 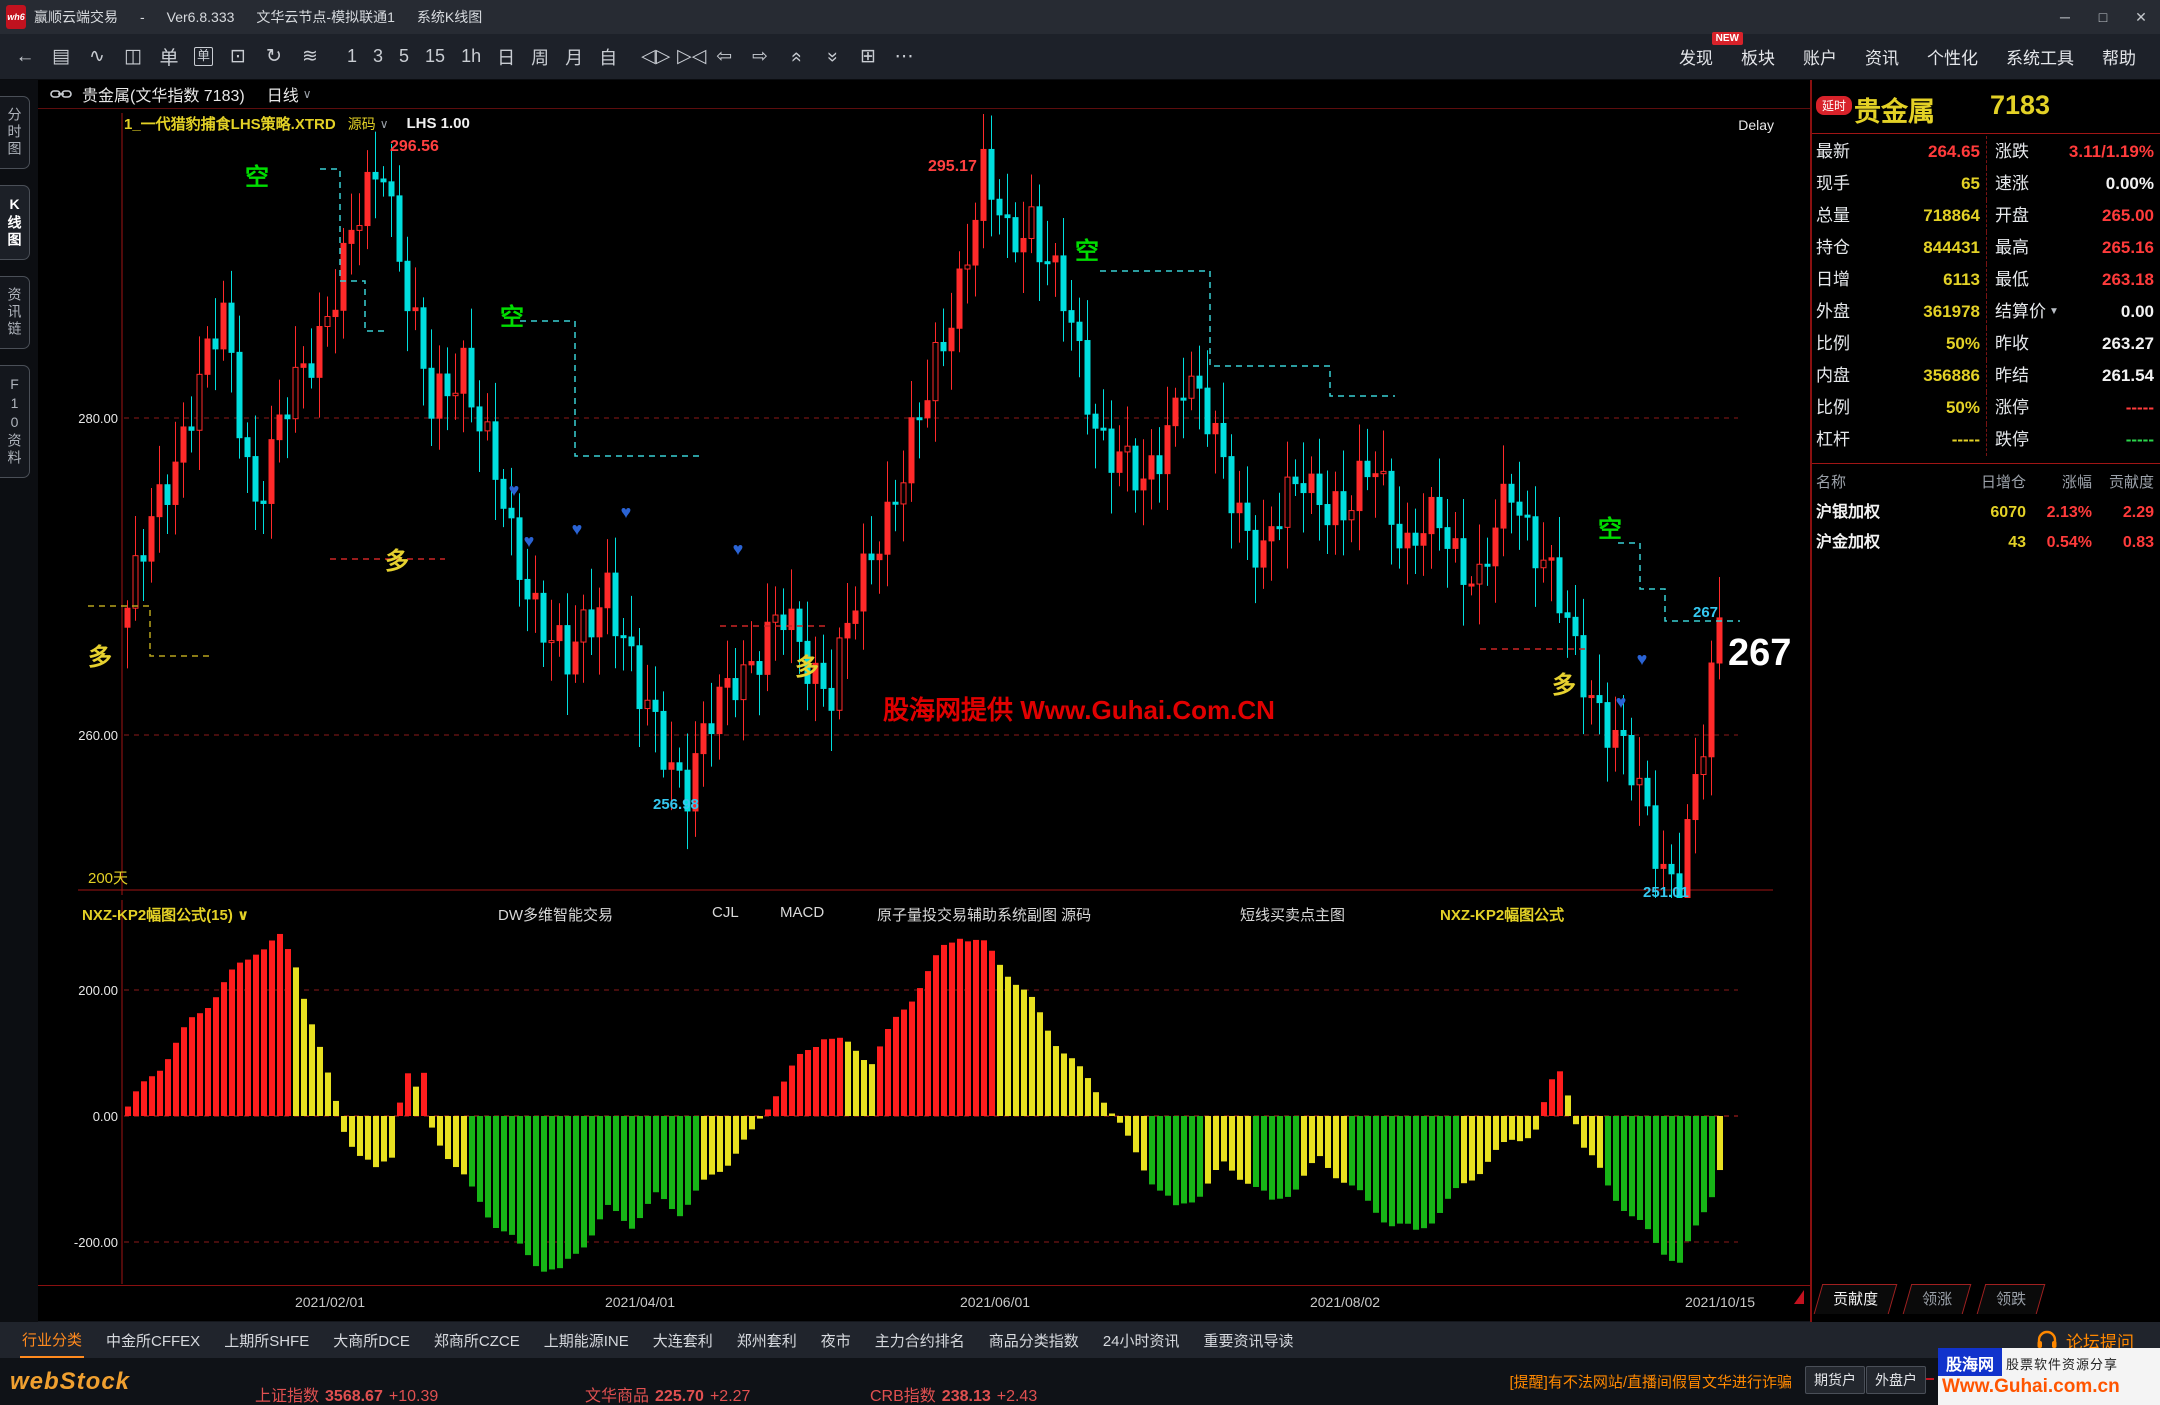 What do you see at coordinates (15, 312) in the screenshot?
I see `sidebar-tab-资讯链: 资讯链` at bounding box center [15, 312].